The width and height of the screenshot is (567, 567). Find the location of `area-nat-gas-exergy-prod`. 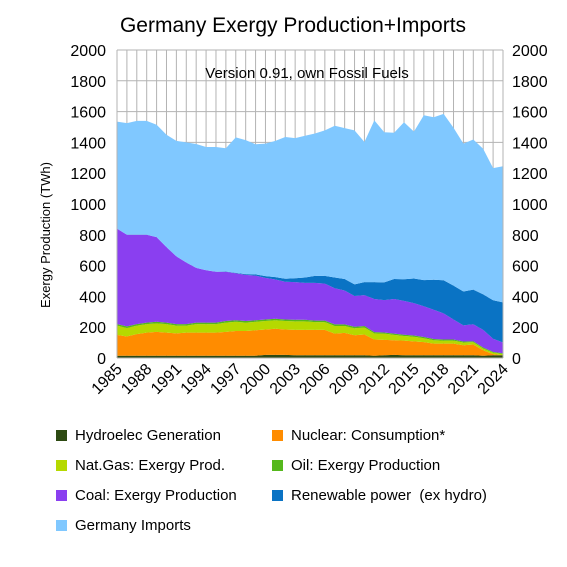

area-nat-gas-exergy-prod is located at coordinates (310, 338).